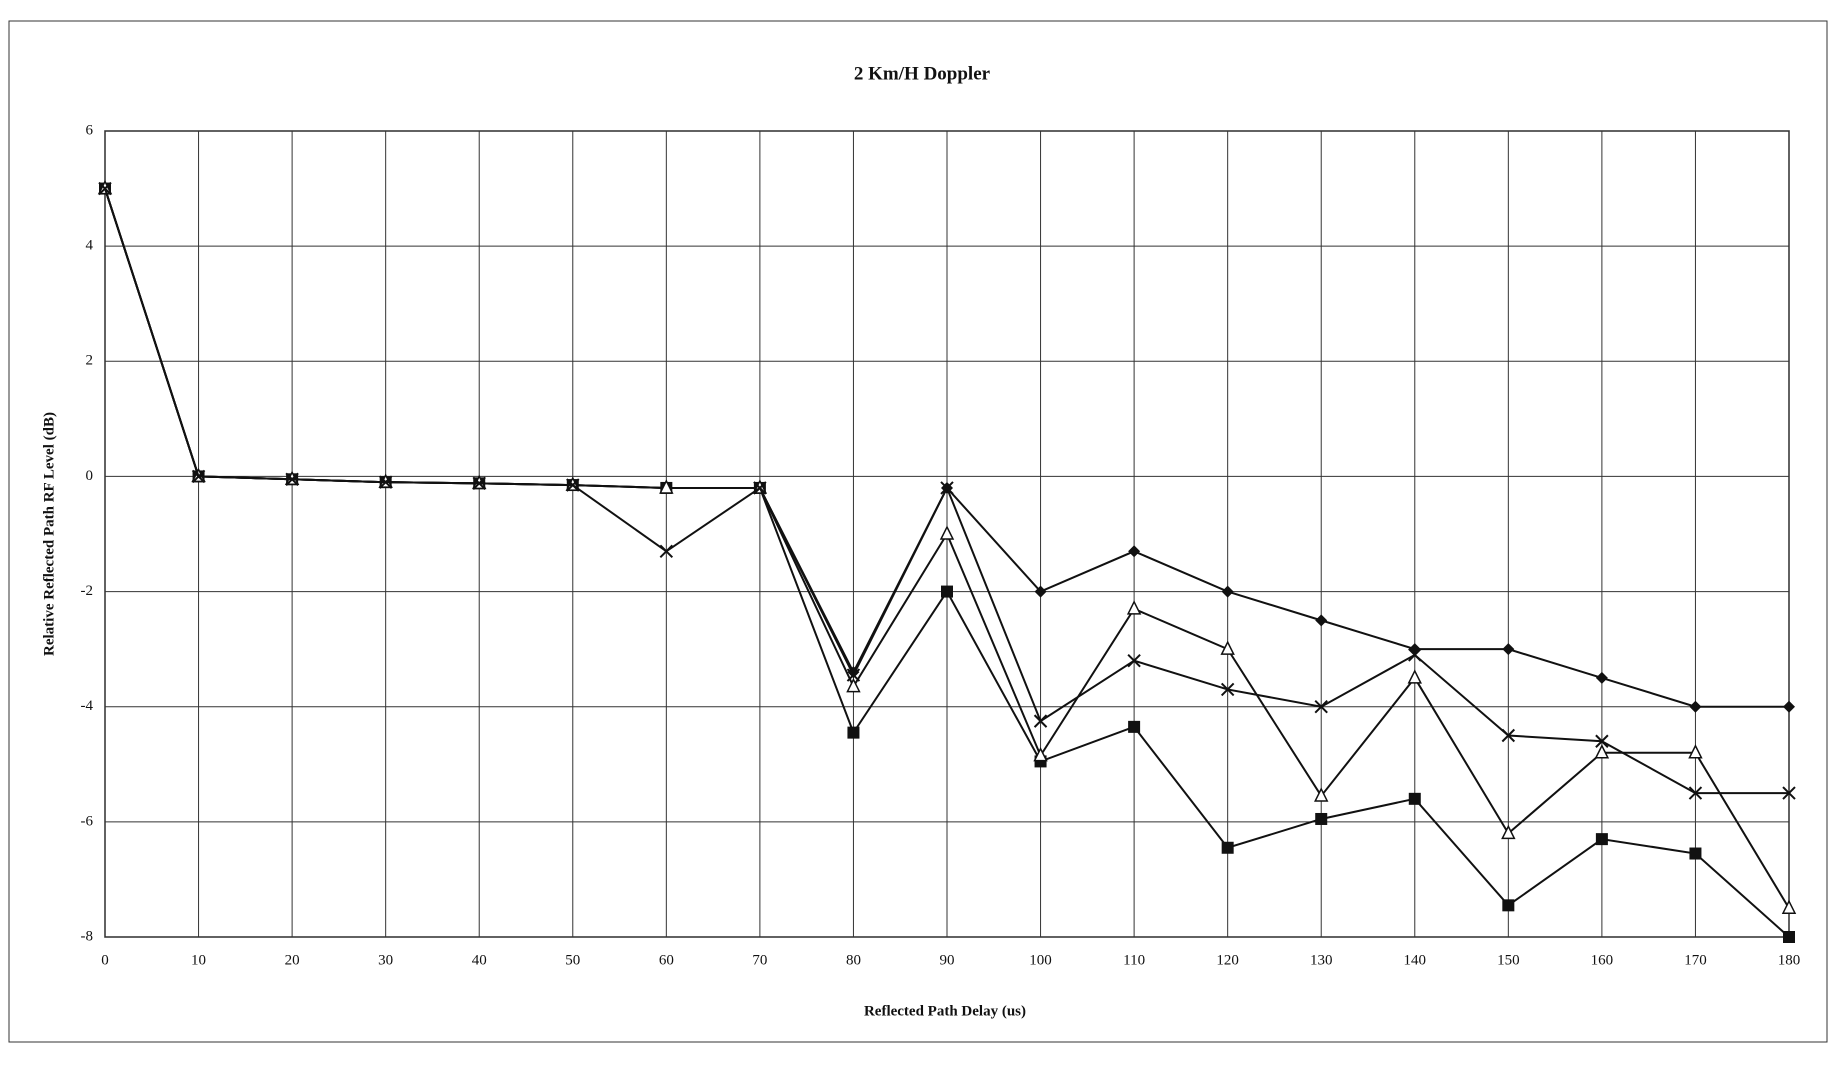  What do you see at coordinates (1415, 960) in the screenshot?
I see `x-tick-label: 140` at bounding box center [1415, 960].